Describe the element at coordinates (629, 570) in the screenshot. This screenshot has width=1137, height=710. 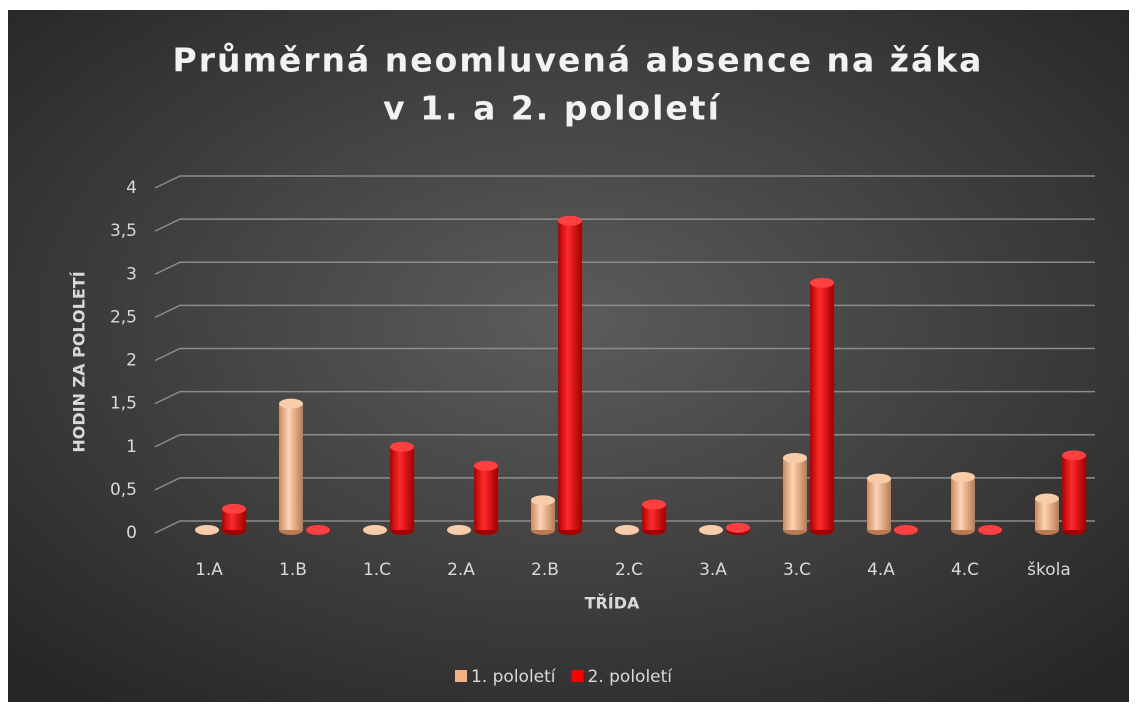
I see `x-tick-label: 2.C` at that location.